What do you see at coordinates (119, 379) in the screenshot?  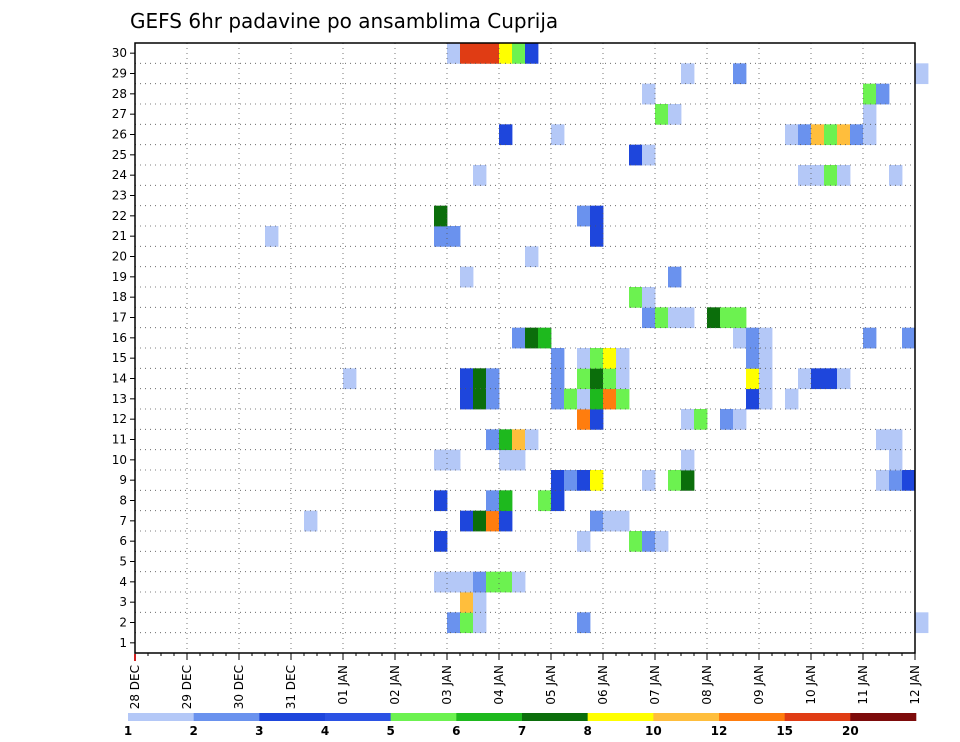 I see `y-tick-label: 14` at bounding box center [119, 379].